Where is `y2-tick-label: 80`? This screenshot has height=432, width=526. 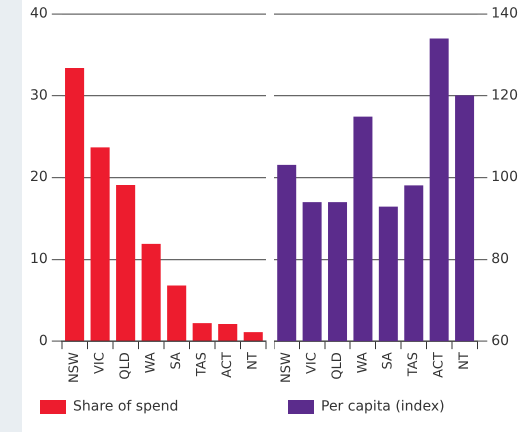
y2-tick-label: 80 is located at coordinates (500, 259).